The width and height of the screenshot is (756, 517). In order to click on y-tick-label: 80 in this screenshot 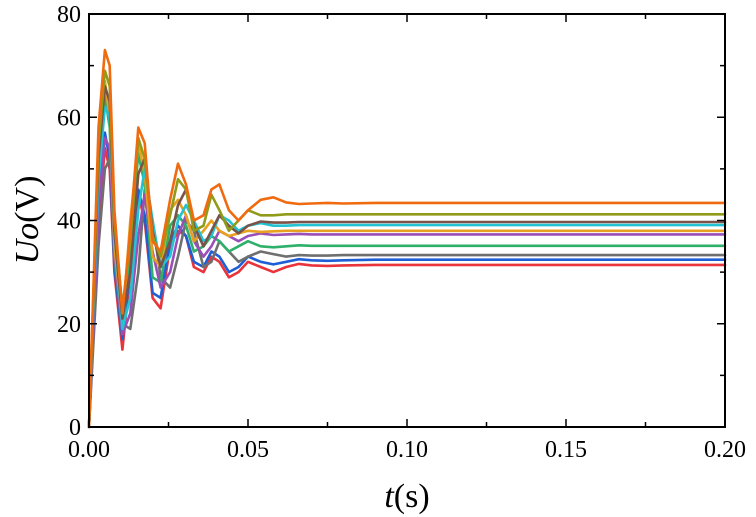, I will do `click(69, 15)`.